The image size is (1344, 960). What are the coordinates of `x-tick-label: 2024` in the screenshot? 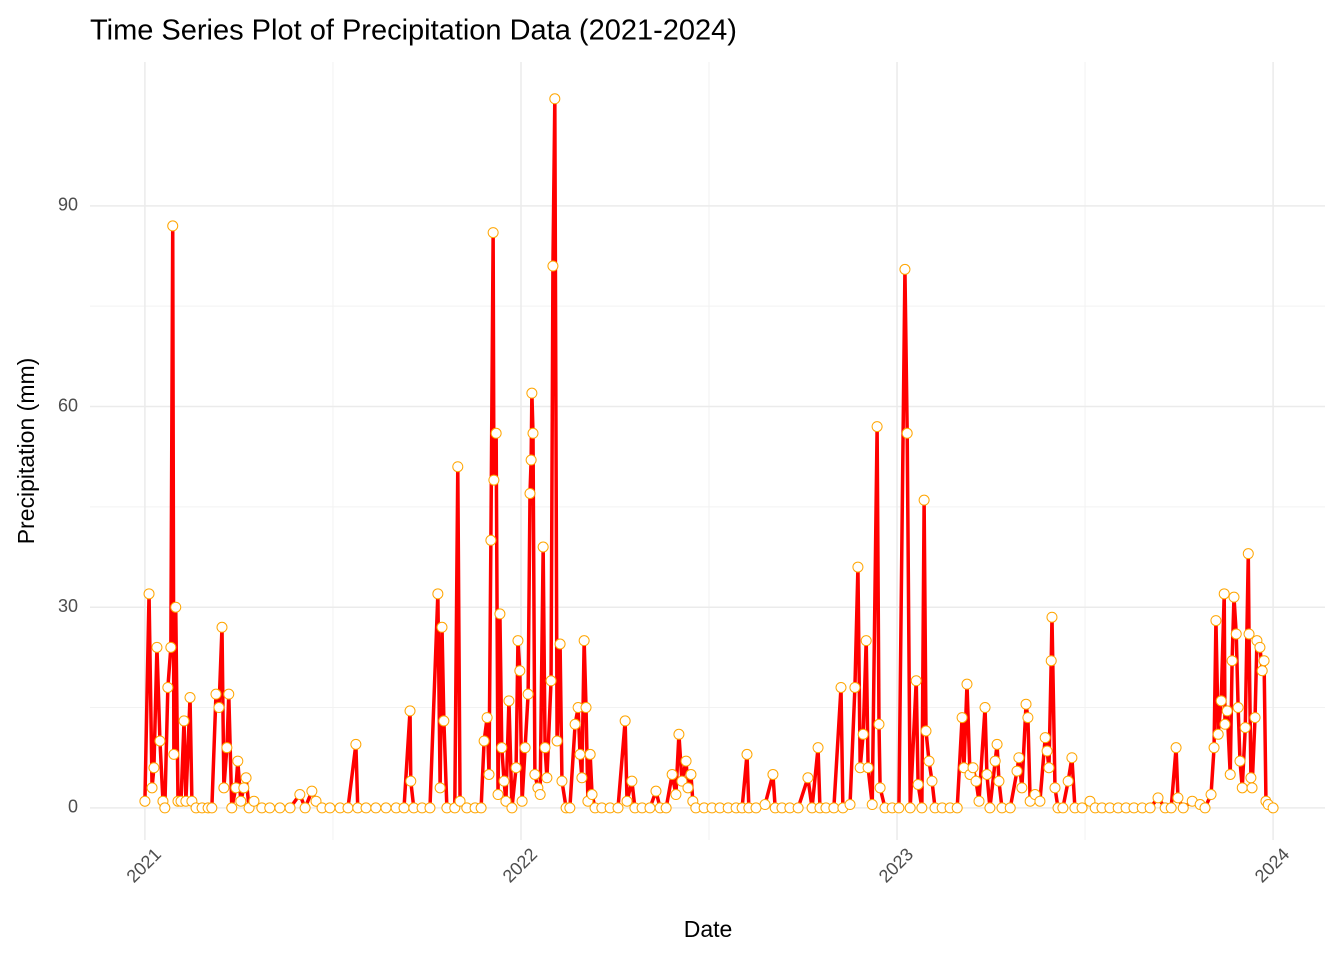 It's located at (1272, 865).